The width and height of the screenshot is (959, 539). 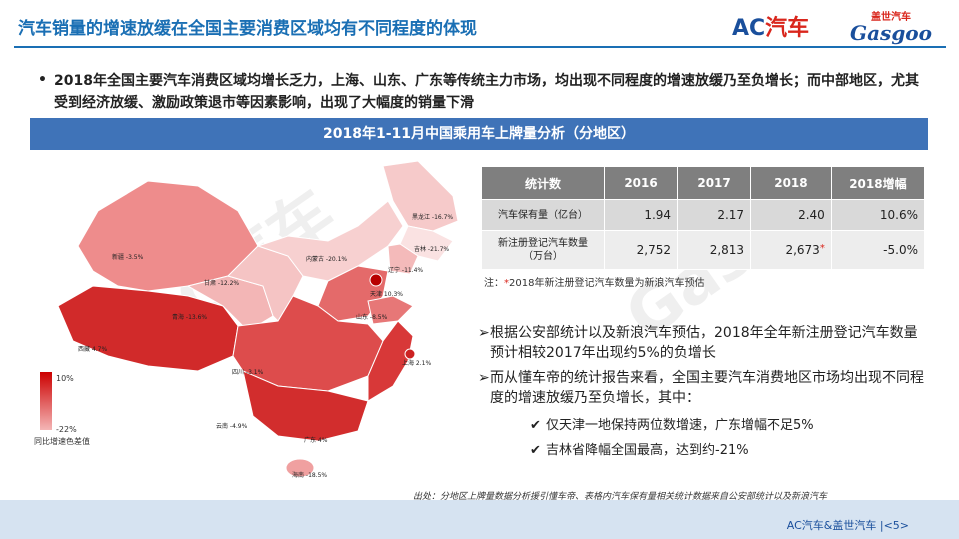 What do you see at coordinates (300, 468) in the screenshot?
I see `region-hainan` at bounding box center [300, 468].